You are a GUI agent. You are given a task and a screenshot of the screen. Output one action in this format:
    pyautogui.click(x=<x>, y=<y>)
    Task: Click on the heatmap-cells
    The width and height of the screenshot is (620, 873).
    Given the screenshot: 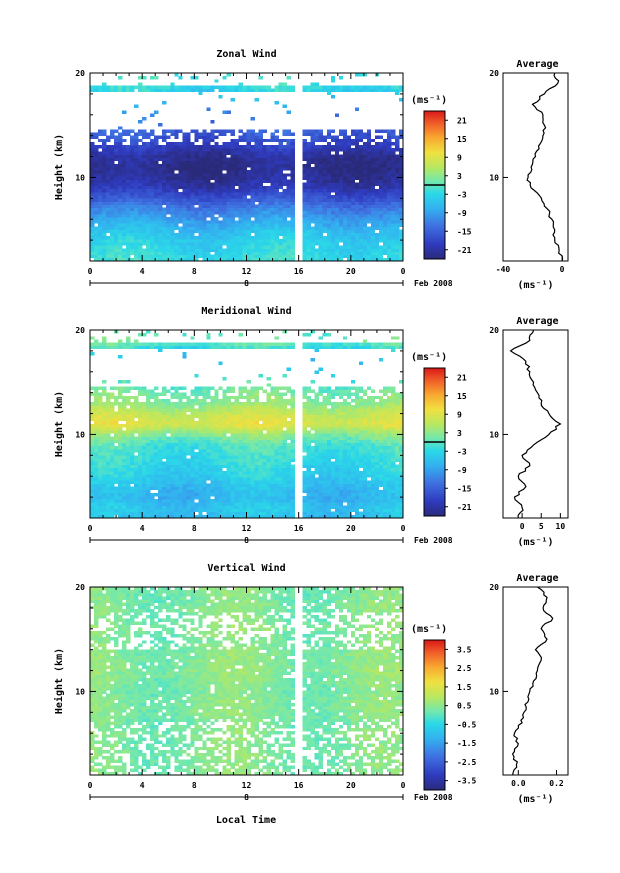 What is the action you would take?
    pyautogui.click(x=247, y=424)
    